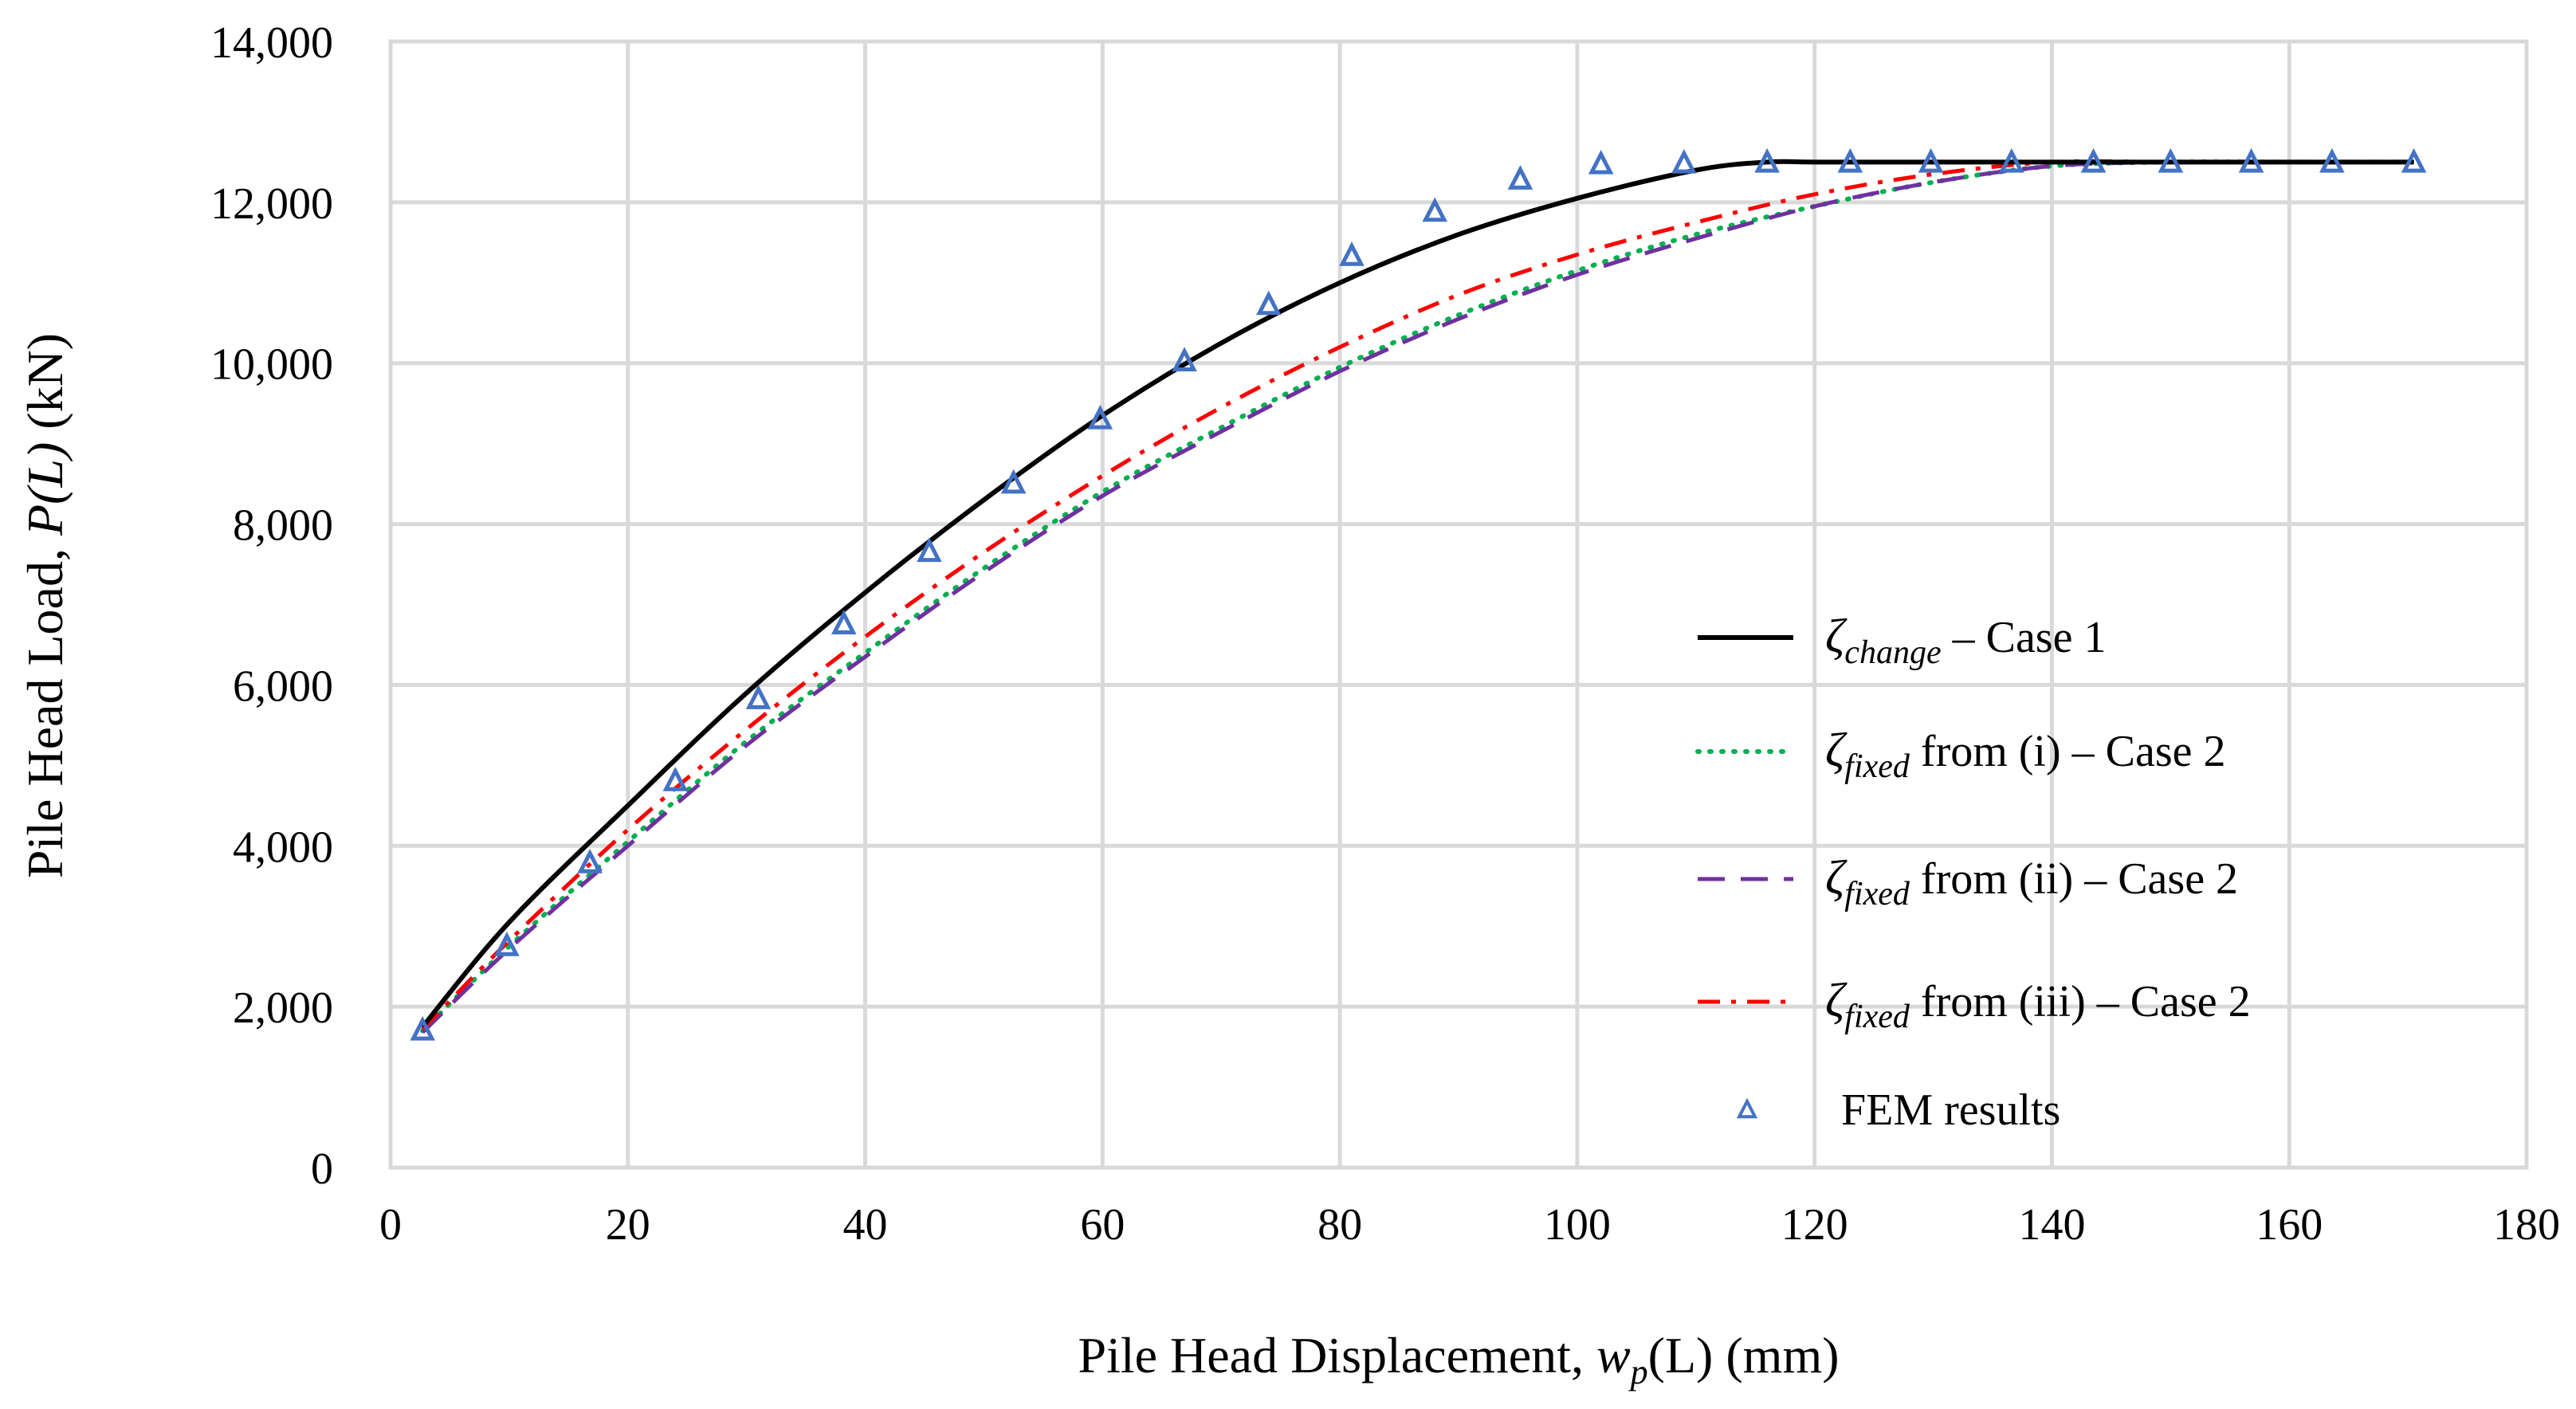 The width and height of the screenshot is (2576, 1409). I want to click on x-tick-label: 100, so click(1577, 1225).